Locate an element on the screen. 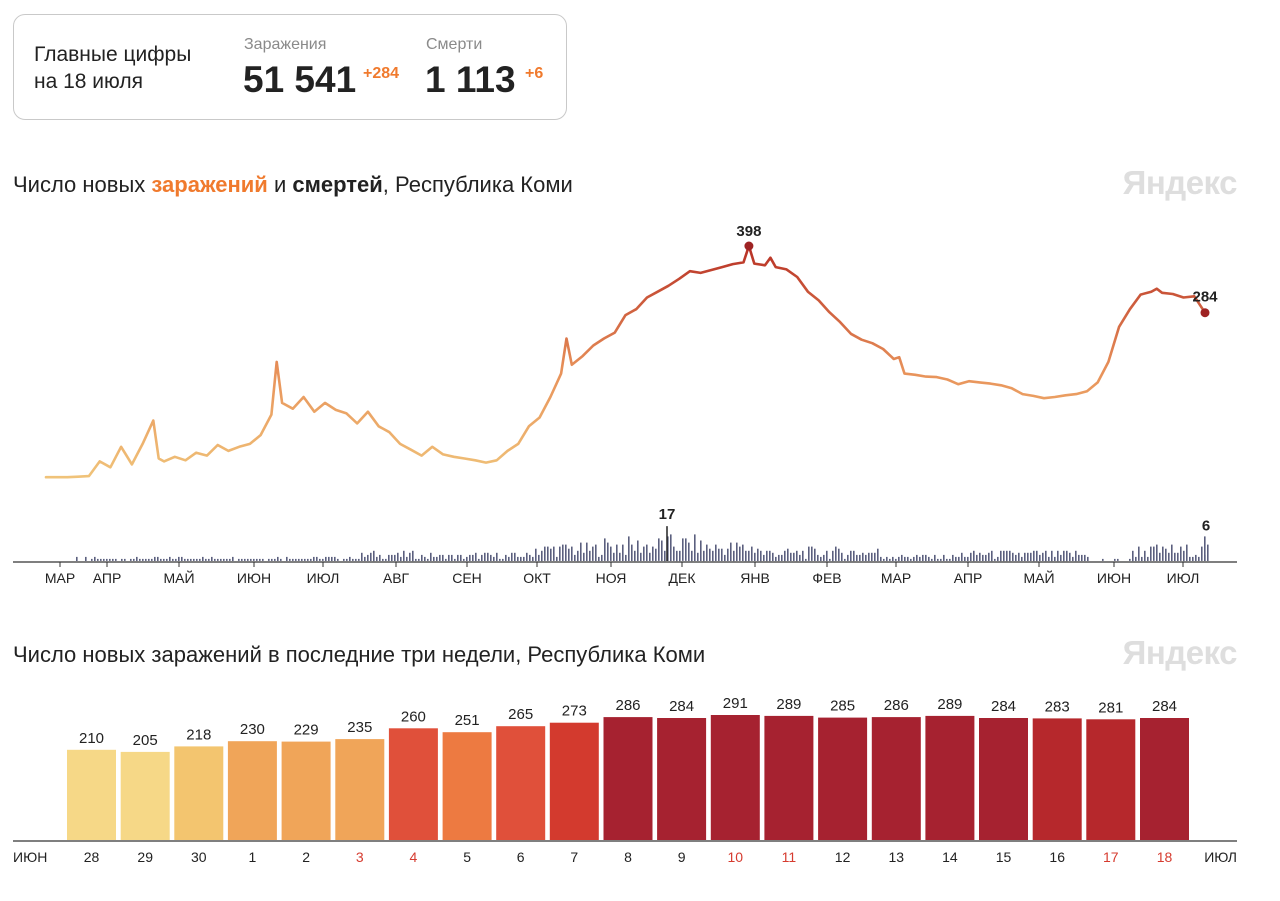  deaths-bar-last is located at coordinates (1205, 548).